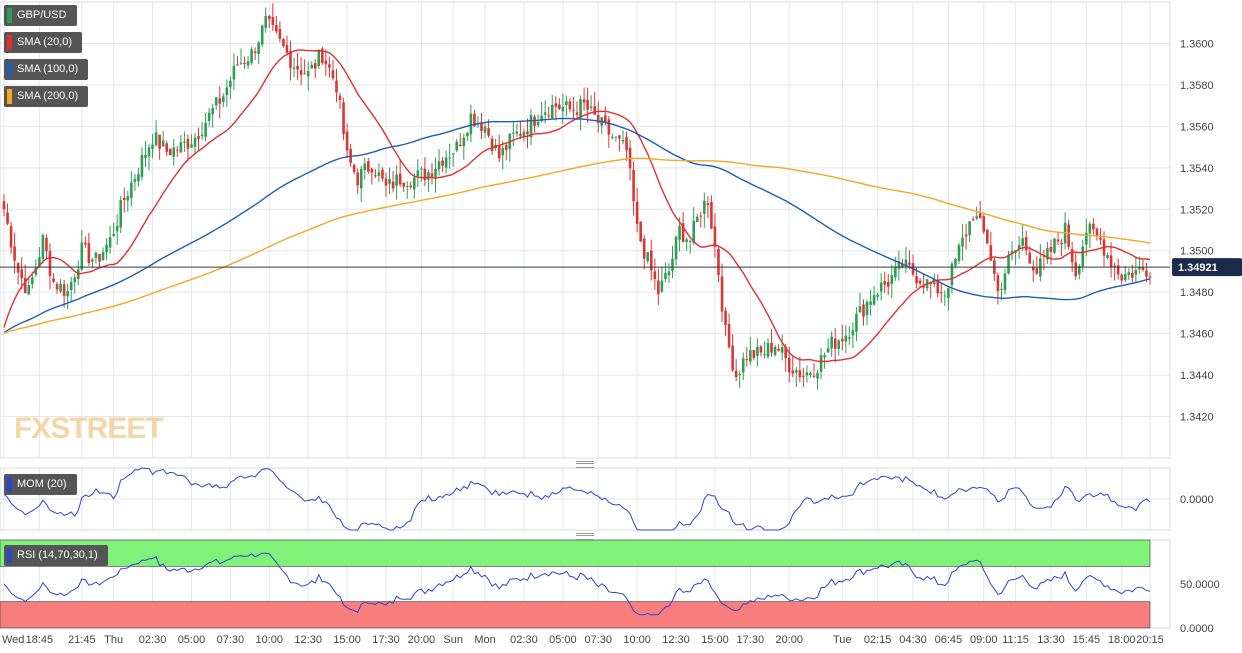 The image size is (1242, 653). Describe the element at coordinates (46, 96) in the screenshot. I see `legend-sma-200: SMA (200,0)` at that location.